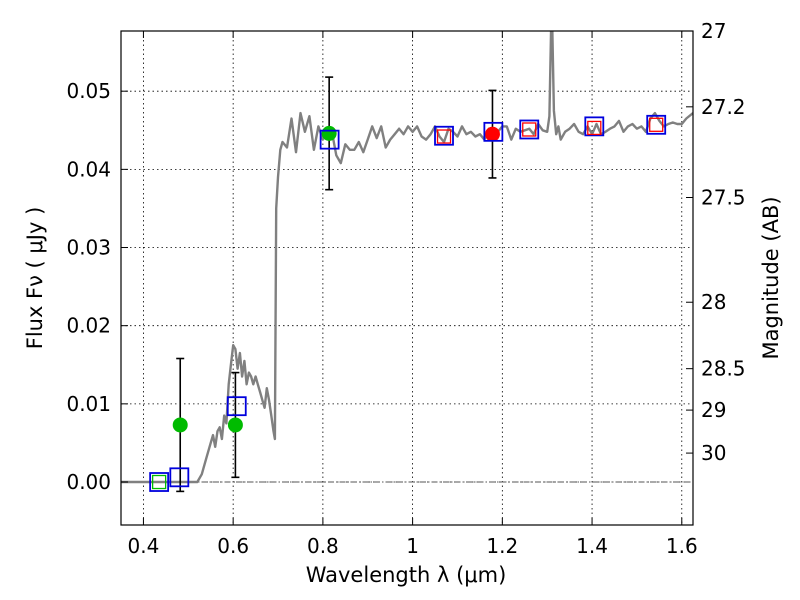 The image size is (800, 600). I want to click on y-tick-label: 0.04, so click(88, 169).